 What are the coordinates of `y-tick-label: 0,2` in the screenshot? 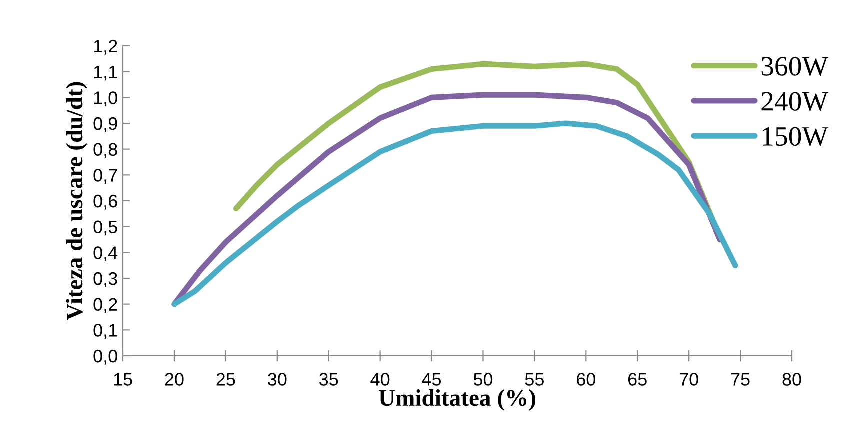 It's located at (106, 306).